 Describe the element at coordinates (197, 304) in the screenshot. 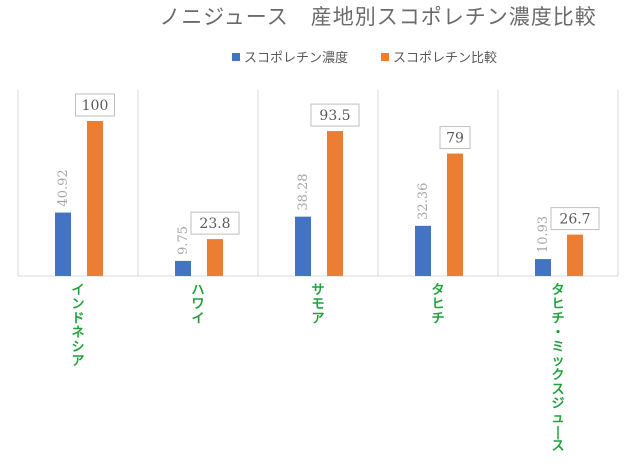

I see `category-label: ハワイ` at that location.